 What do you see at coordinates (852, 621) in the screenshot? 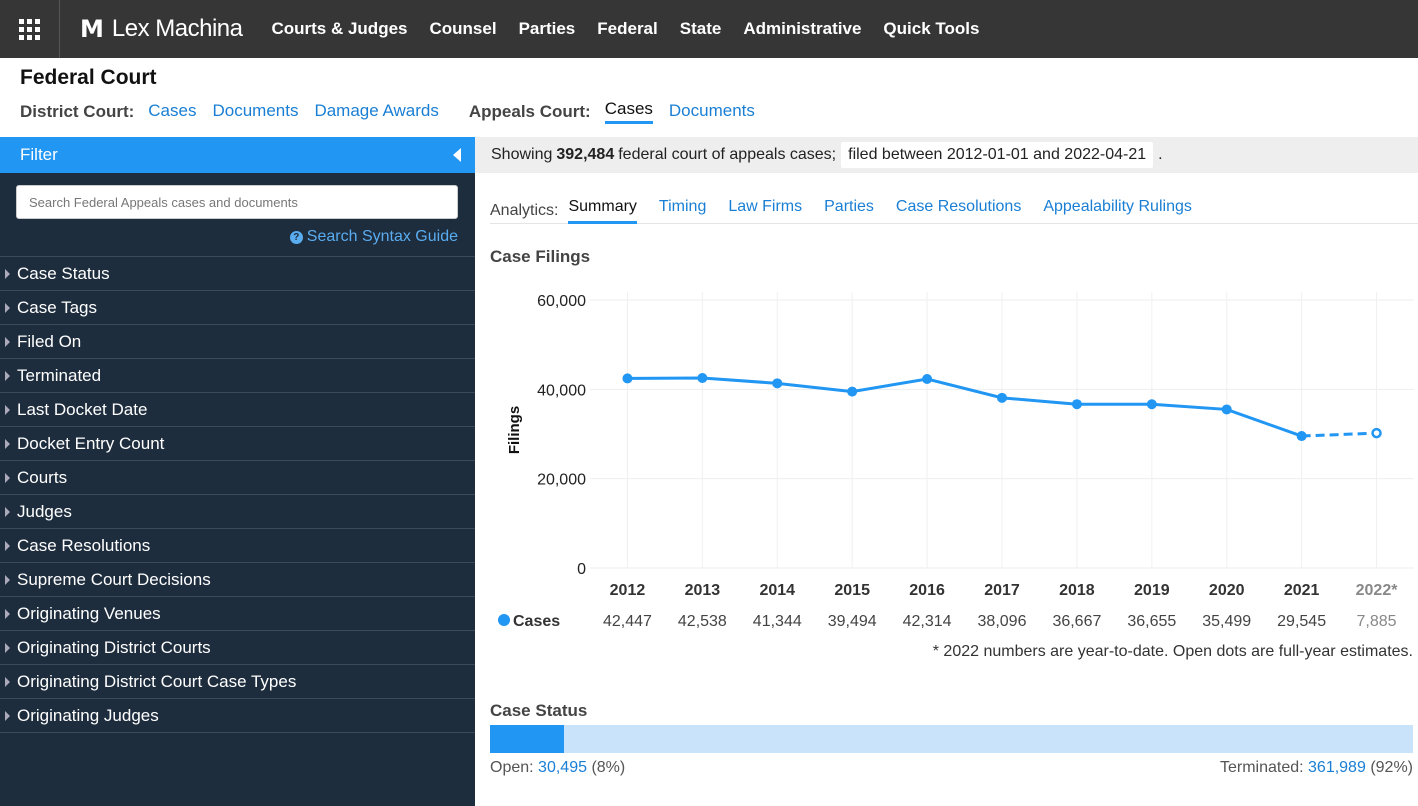
I see `data-label: 39,494` at bounding box center [852, 621].